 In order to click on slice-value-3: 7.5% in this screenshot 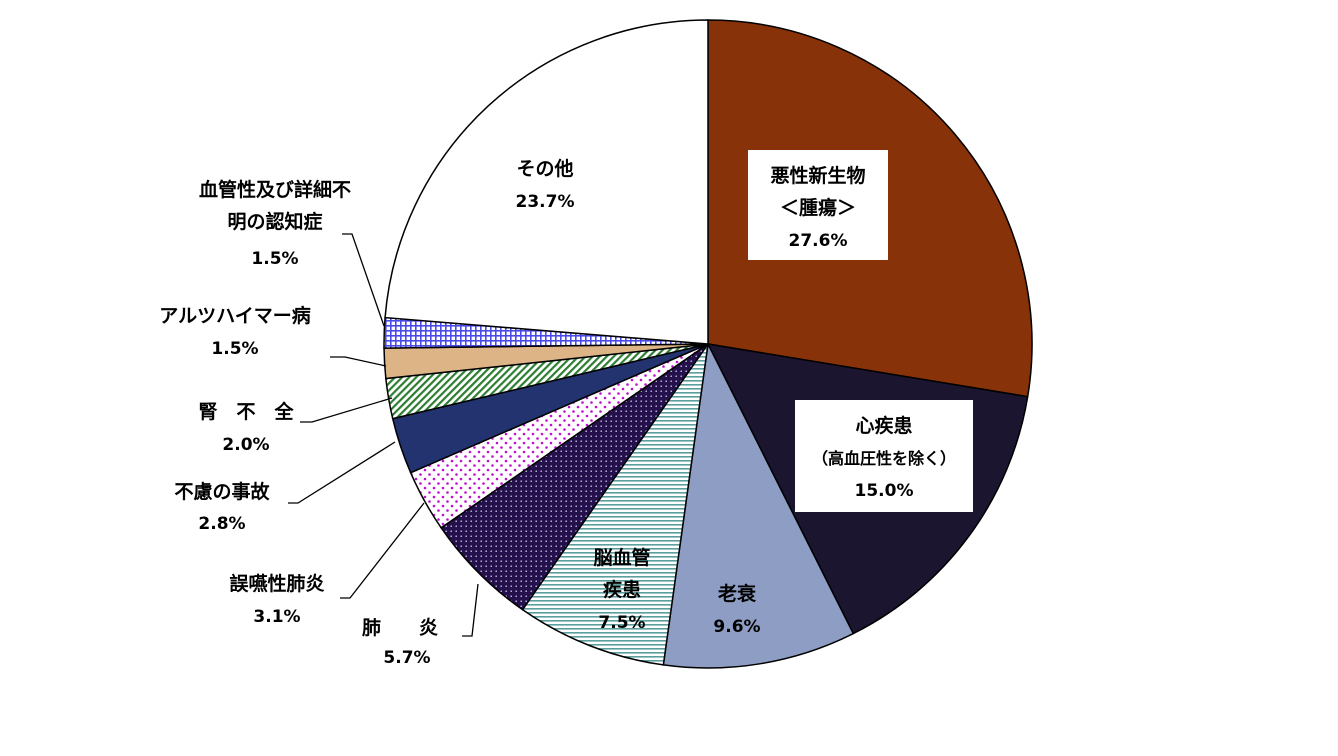, I will do `click(621, 623)`.